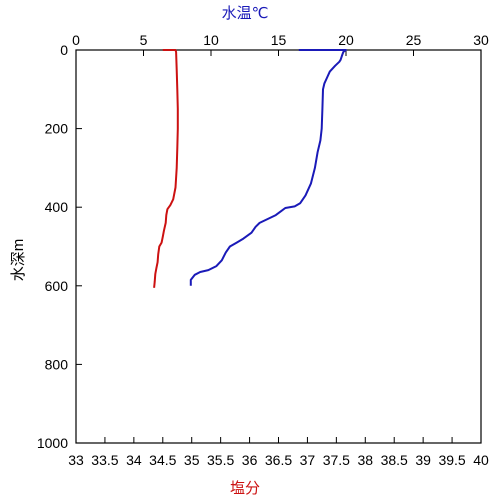 This screenshot has height=500, width=500. I want to click on bottom-tick-label: 38, so click(365, 460).